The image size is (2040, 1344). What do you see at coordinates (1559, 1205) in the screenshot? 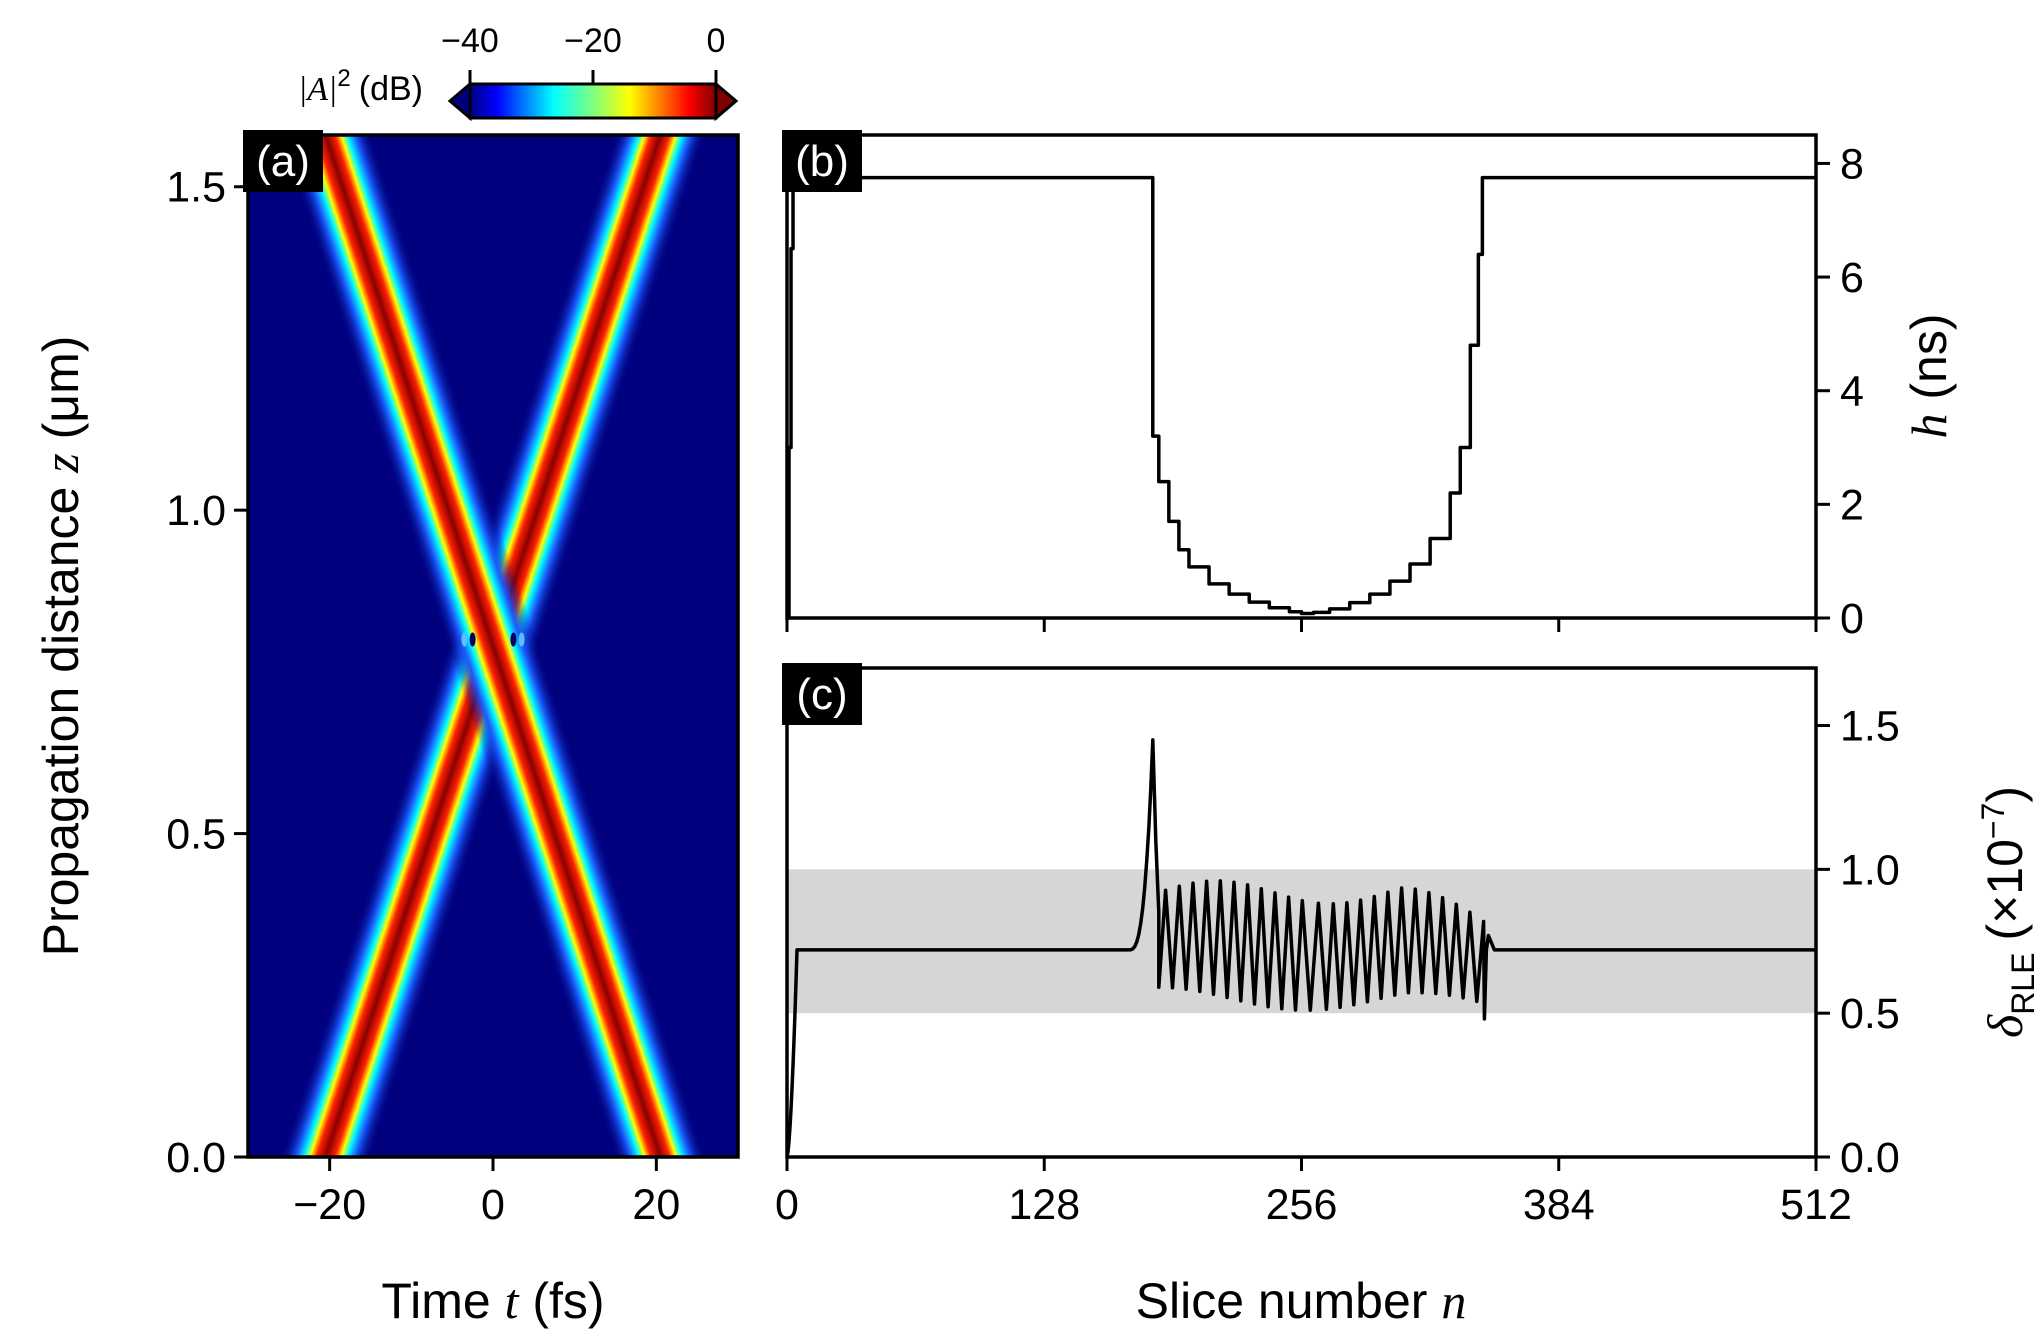
I see `x-tick-label: 384` at bounding box center [1559, 1205].